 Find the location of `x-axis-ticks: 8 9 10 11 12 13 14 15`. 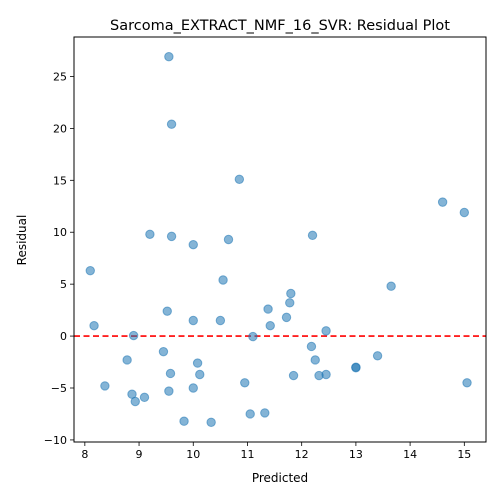

x-axis-ticks: 8 9 10 11 12 13 14 15 is located at coordinates (276, 451).